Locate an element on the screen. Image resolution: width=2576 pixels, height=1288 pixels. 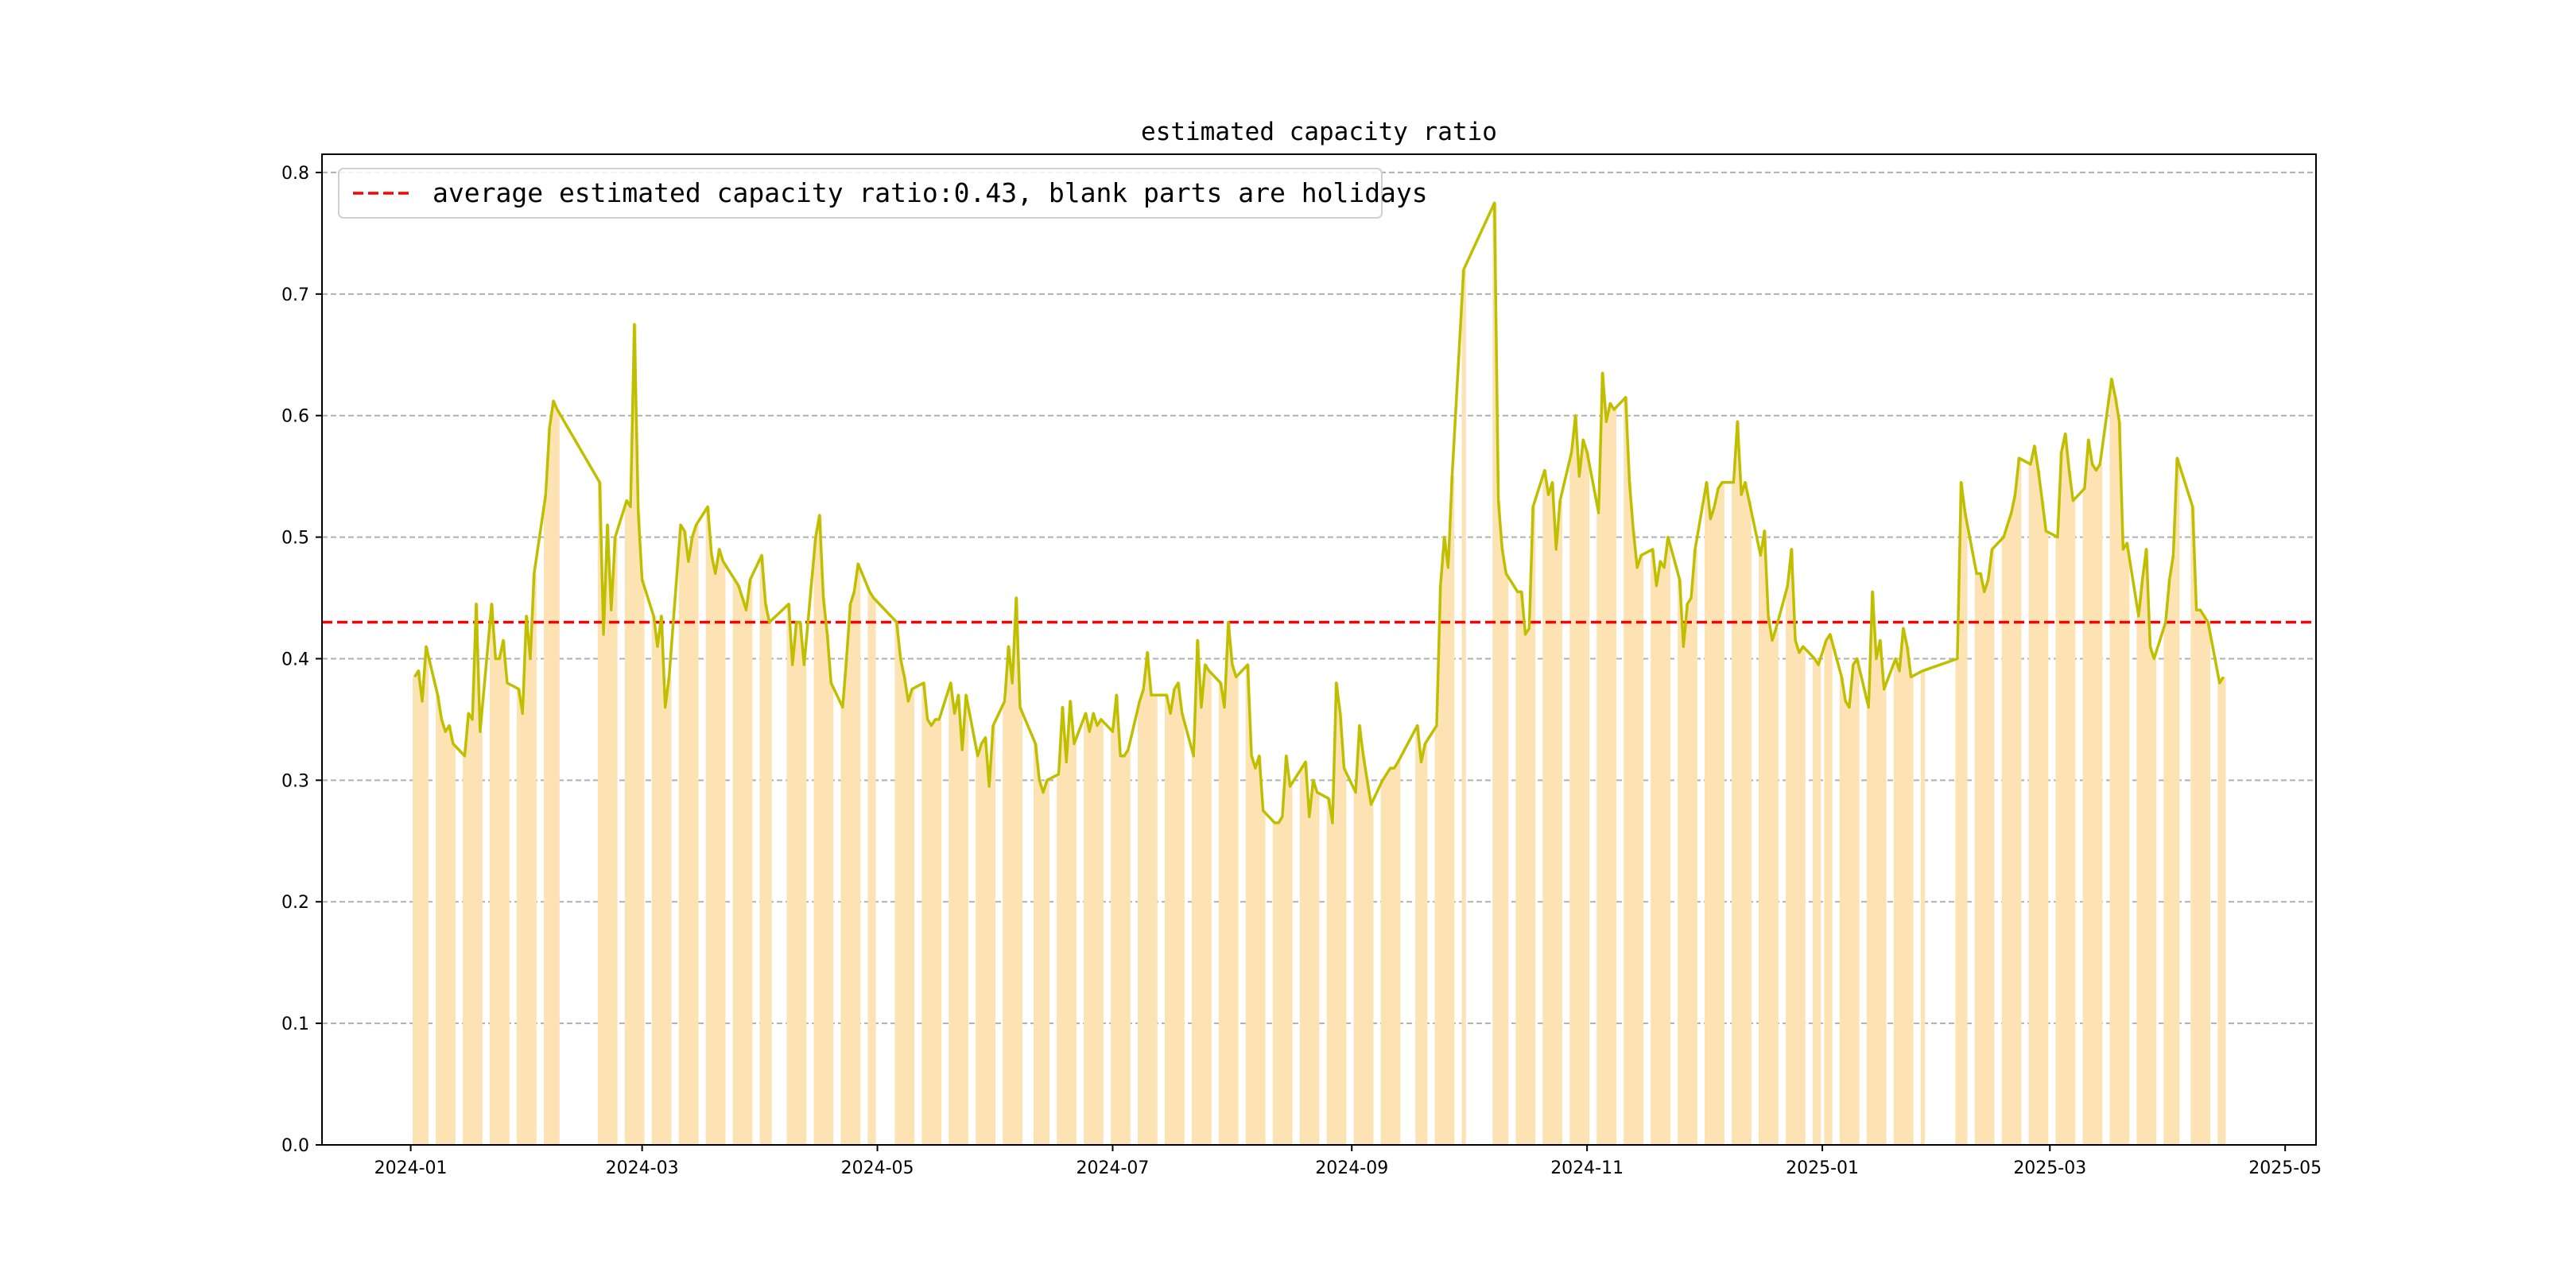
y-tick-label: 0.7 is located at coordinates (295, 295).